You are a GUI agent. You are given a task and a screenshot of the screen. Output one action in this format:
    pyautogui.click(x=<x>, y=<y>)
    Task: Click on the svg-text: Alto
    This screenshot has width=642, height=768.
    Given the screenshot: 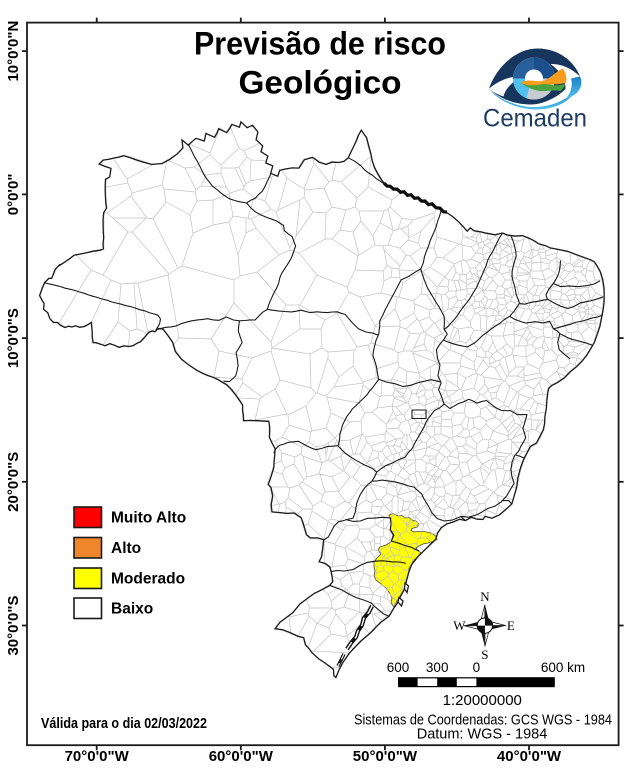 What is the action you would take?
    pyautogui.click(x=126, y=548)
    